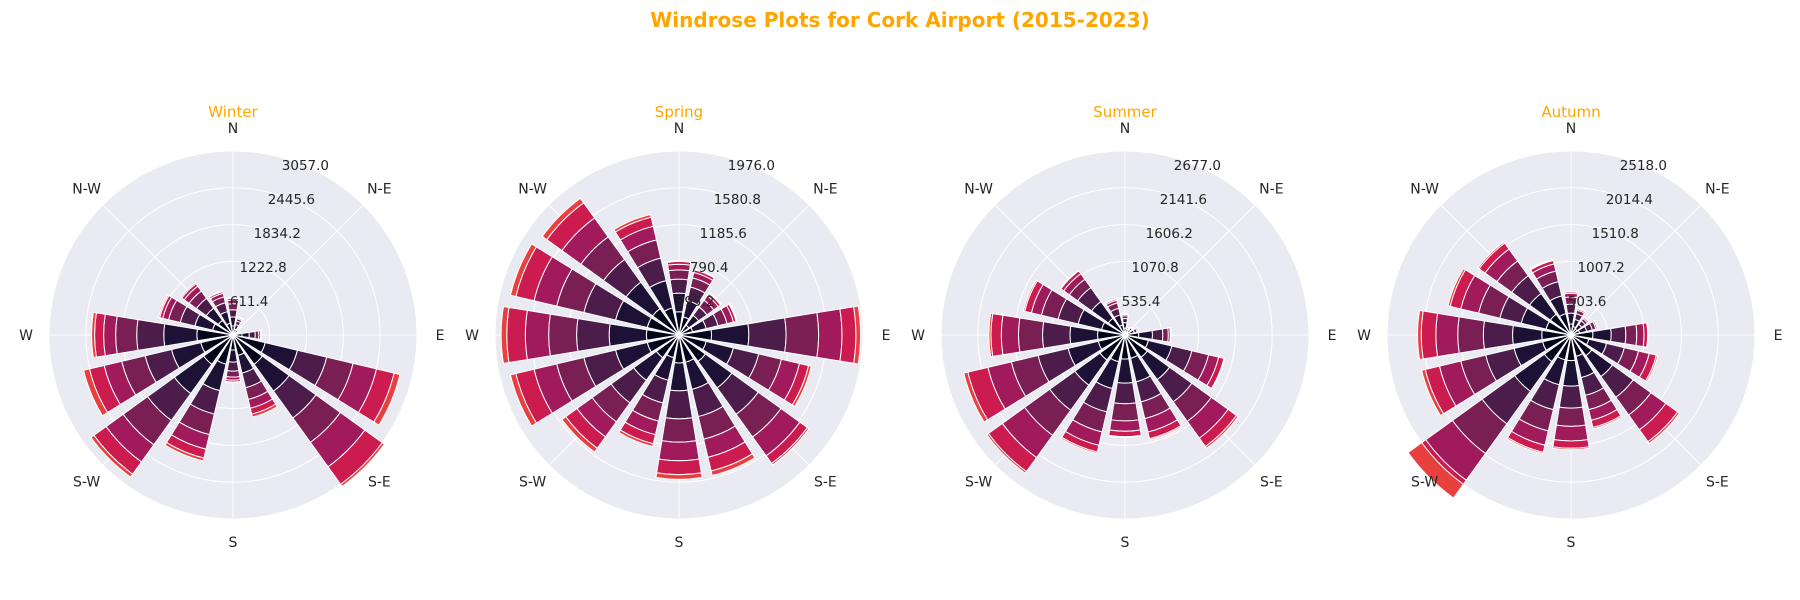  Describe the element at coordinates (249, 302) in the screenshot. I see `radial-tick-label: 611.4` at that location.